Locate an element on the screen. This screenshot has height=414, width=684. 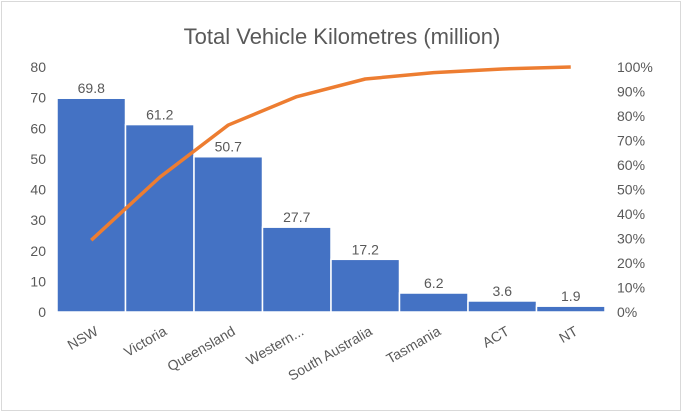
y-tick-label: 40 is located at coordinates (38, 190).